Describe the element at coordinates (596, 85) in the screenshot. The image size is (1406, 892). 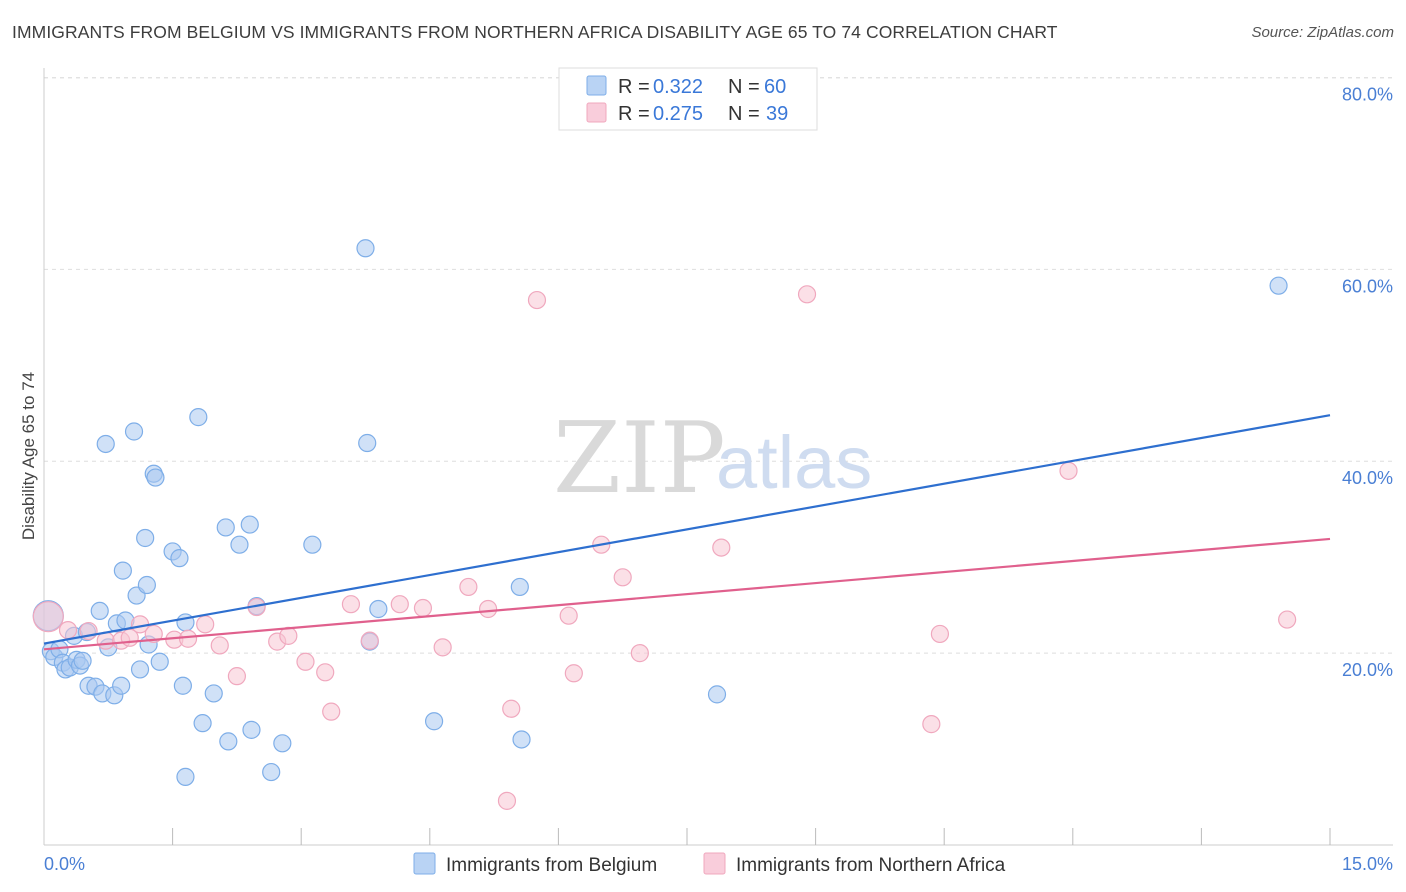
I see `legend-swatch-belgium` at that location.